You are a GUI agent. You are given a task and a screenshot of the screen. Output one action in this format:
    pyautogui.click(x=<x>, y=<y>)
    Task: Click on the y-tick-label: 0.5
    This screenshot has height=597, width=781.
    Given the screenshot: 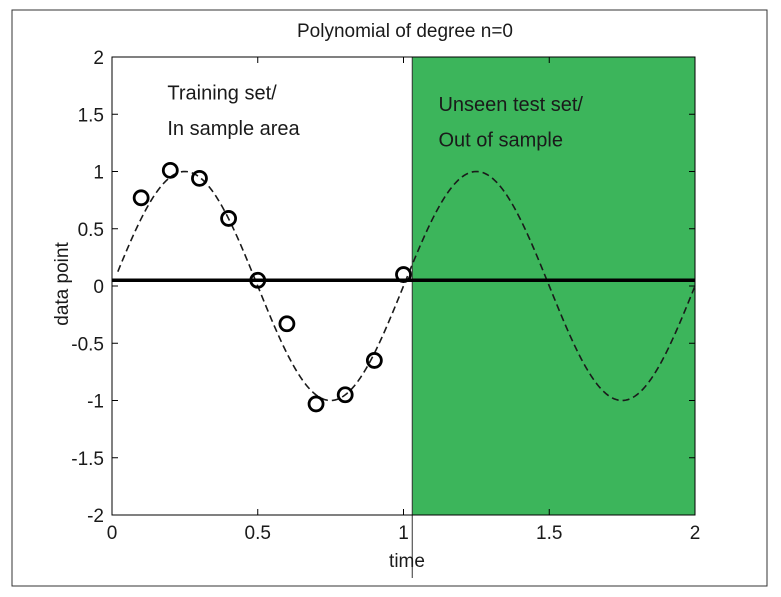 What is the action you would take?
    pyautogui.click(x=91, y=230)
    